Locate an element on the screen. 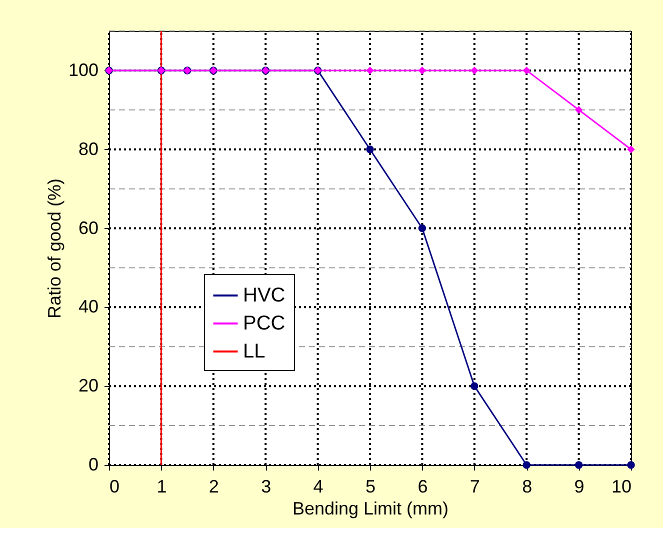 This screenshot has width=667, height=545. x-tick-label: 1 is located at coordinates (161, 486).